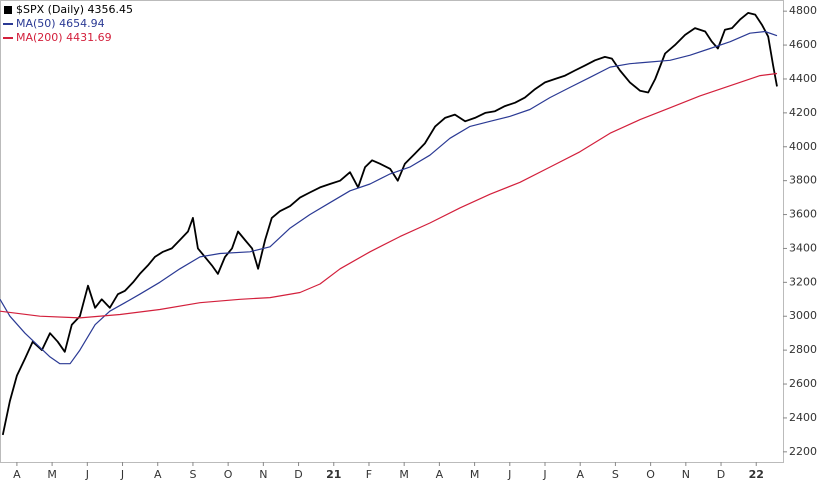 The height and width of the screenshot is (487, 833). I want to click on legend-swatch, so click(8, 10).